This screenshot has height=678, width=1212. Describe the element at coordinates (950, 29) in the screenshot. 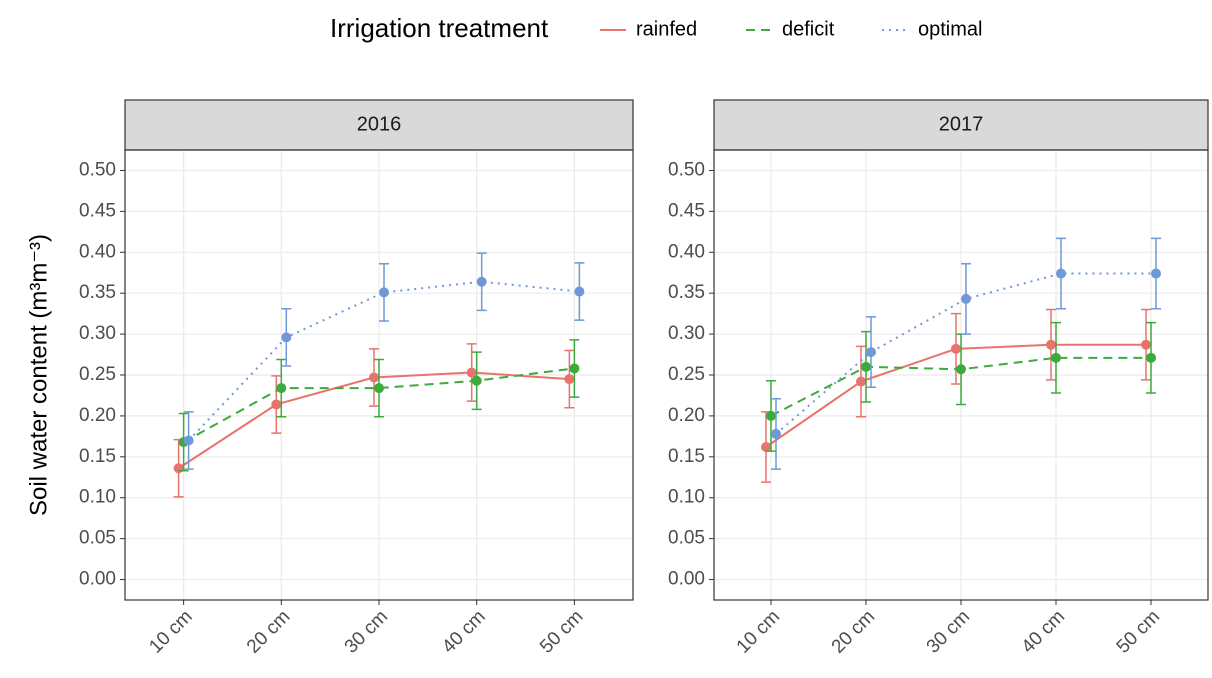

I see `legend-label: optimal` at that location.